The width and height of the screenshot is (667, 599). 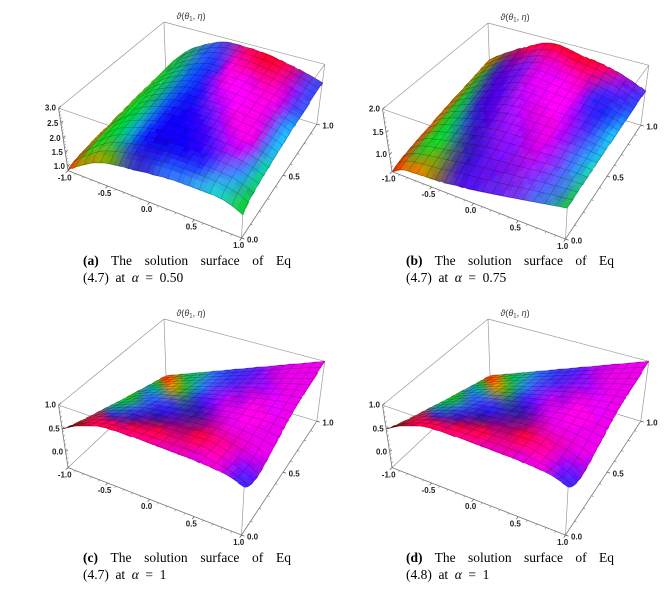 I want to click on svg-text: 3.0, so click(x=51, y=108).